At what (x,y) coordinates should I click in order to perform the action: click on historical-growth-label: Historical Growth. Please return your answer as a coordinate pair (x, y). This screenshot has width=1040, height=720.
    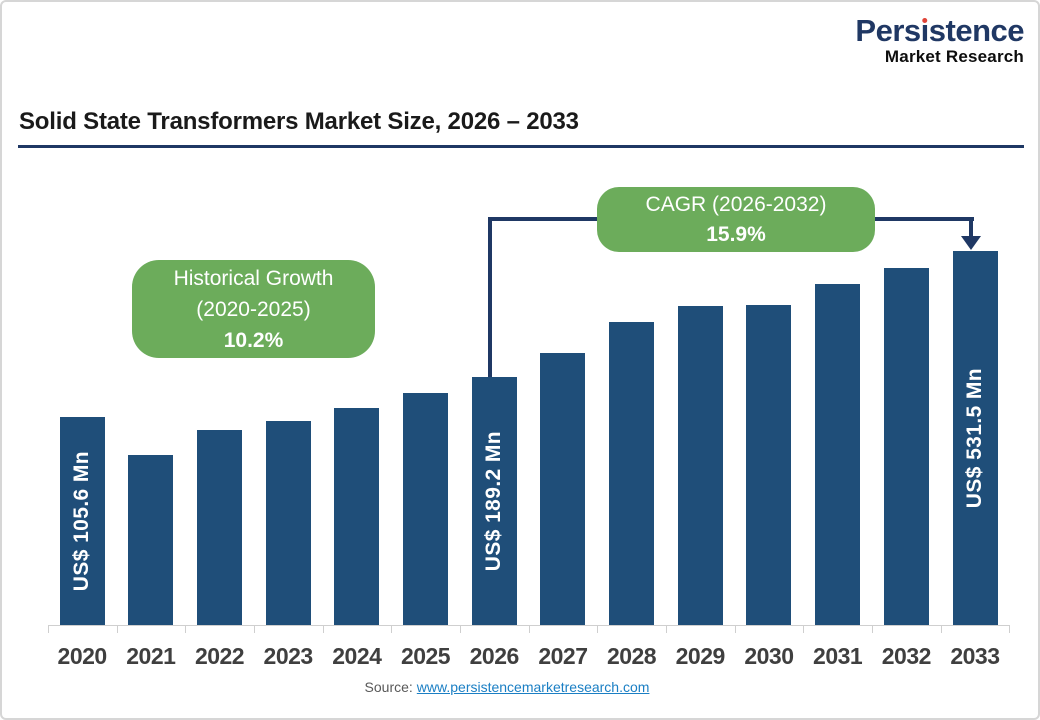
    Looking at the image, I should click on (253, 278).